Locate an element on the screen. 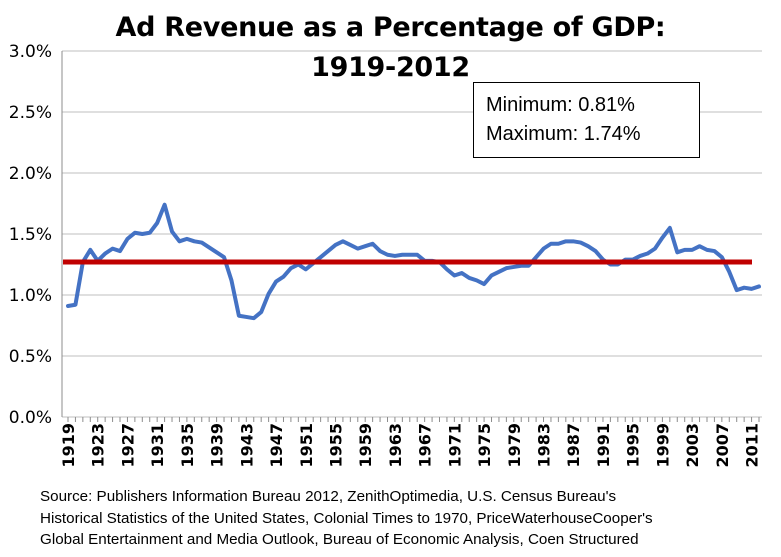 The width and height of the screenshot is (781, 557). stats-box: Minimum: 0.81% Maximum: 1.74% is located at coordinates (586, 120).